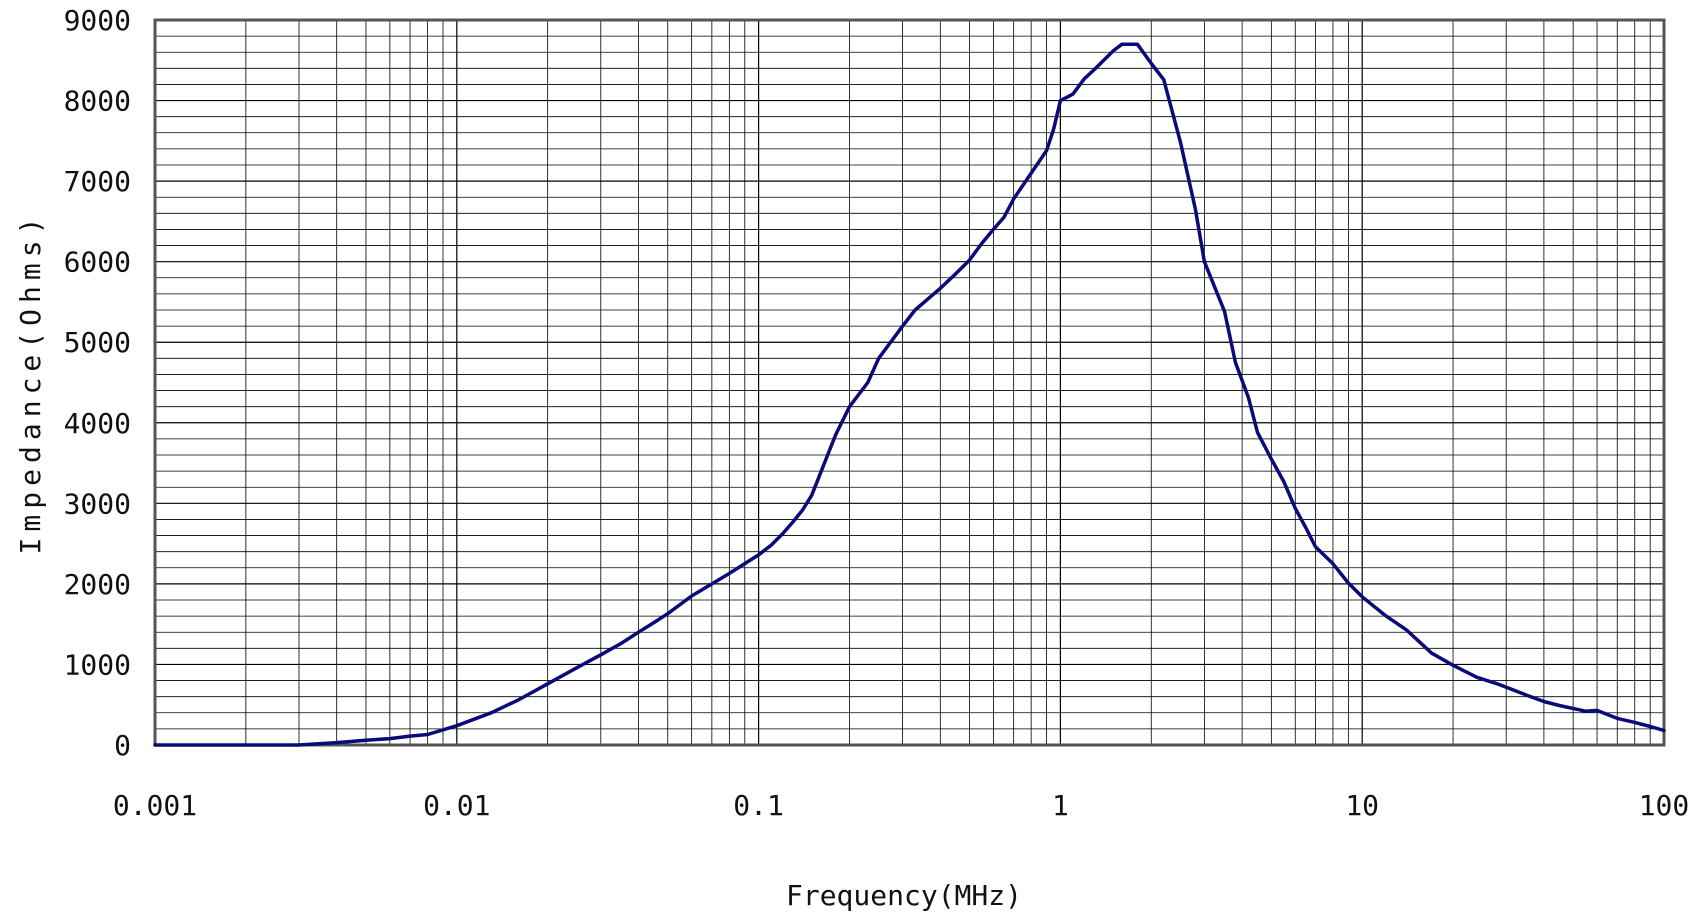 This screenshot has height=916, width=1699. Describe the element at coordinates (1060, 805) in the screenshot. I see `x-tick-label: 1` at that location.